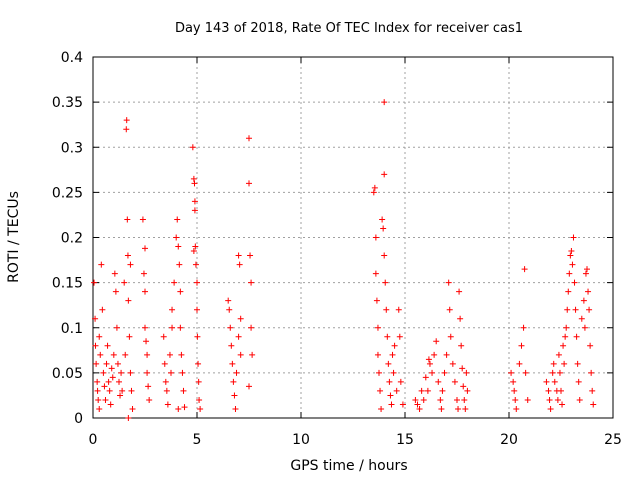  Describe the element at coordinates (72, 58) in the screenshot. I see `y-tick-label: 0.4` at that location.